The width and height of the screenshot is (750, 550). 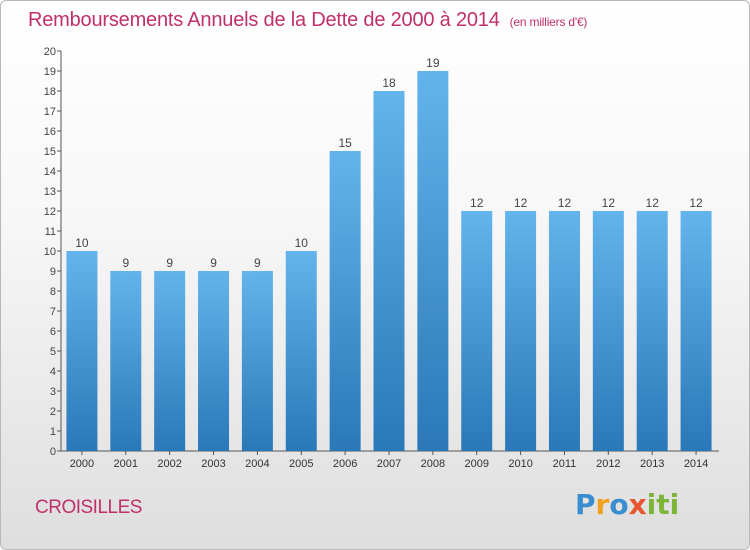 I want to click on x-tick-label: 2013, so click(x=652, y=464).